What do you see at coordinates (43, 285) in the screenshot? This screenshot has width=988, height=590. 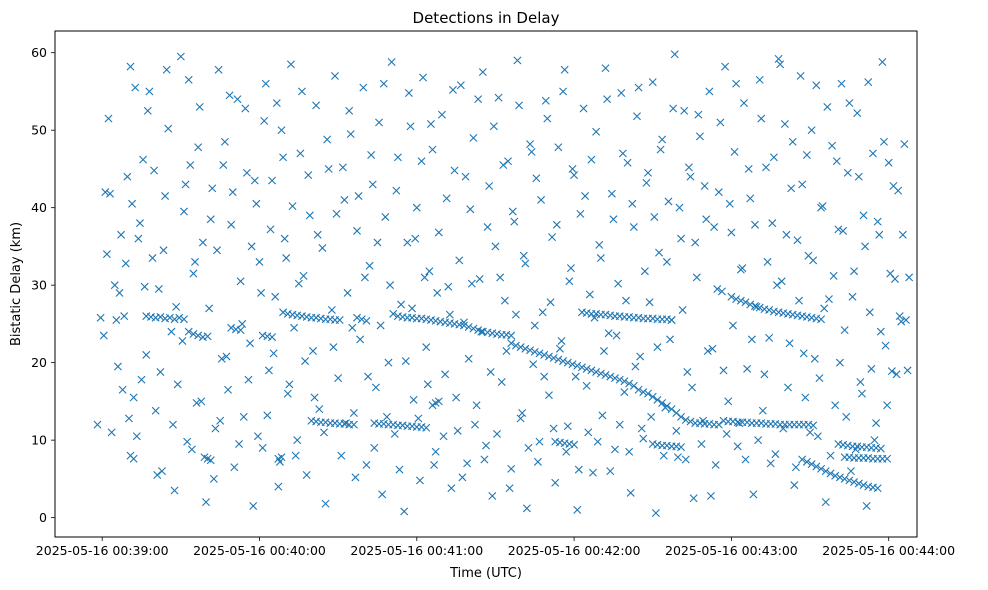 I see `y-axis: 0 10 20 30 40 50 60` at bounding box center [43, 285].